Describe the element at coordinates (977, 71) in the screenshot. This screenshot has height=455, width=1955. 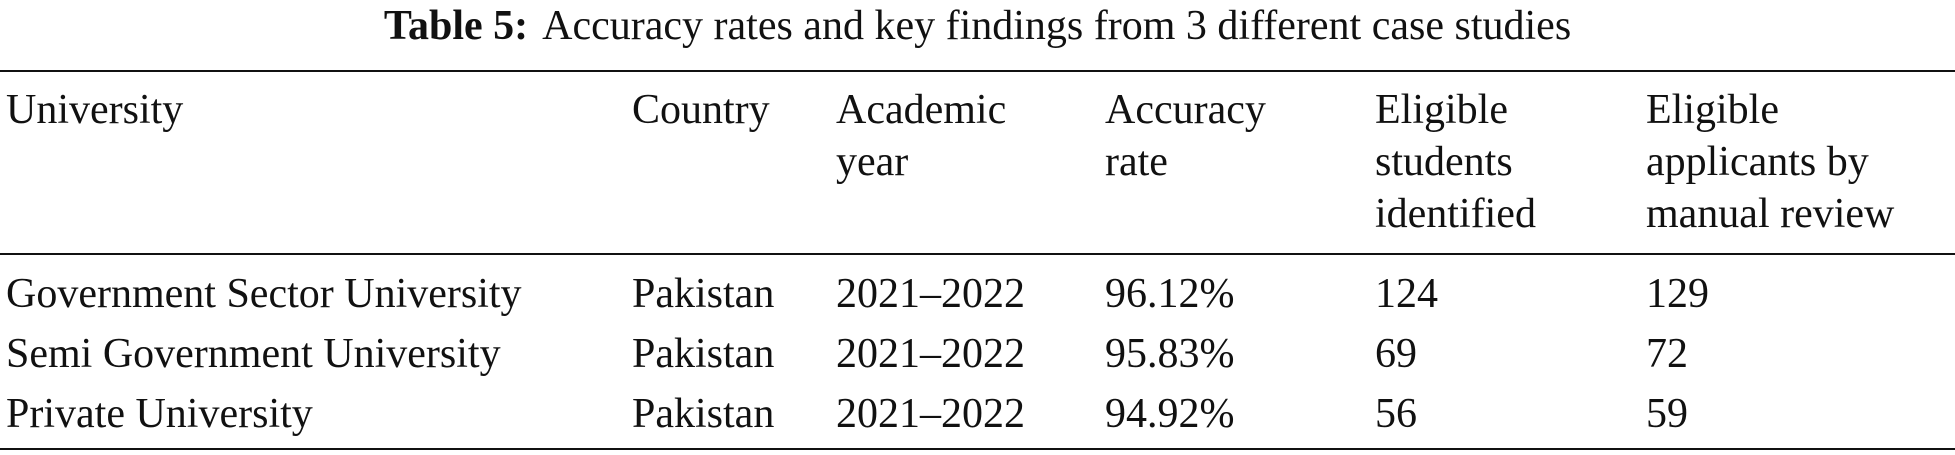
I see `top-rule` at that location.